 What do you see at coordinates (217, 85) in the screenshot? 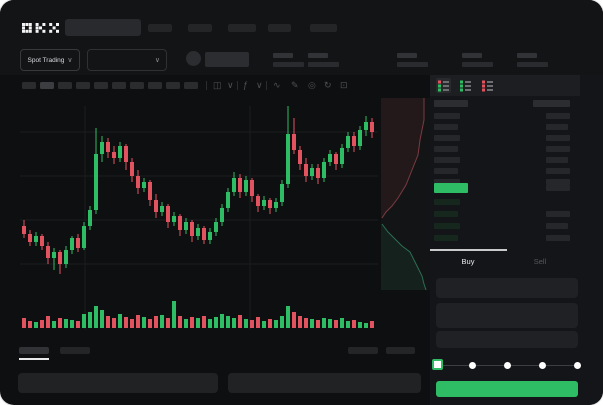
I see `candle-type-icon: ◫` at bounding box center [217, 85].